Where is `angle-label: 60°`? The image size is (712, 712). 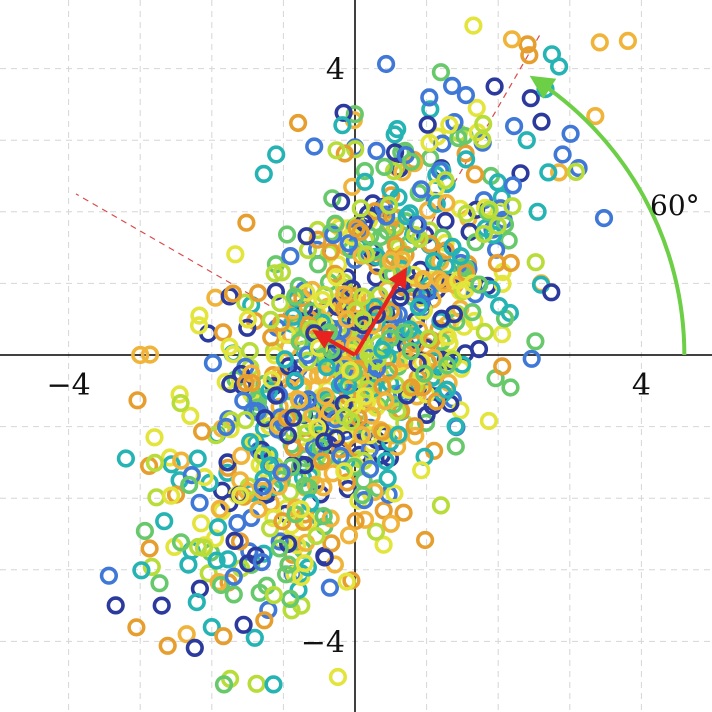 angle-label: 60° is located at coordinates (675, 205).